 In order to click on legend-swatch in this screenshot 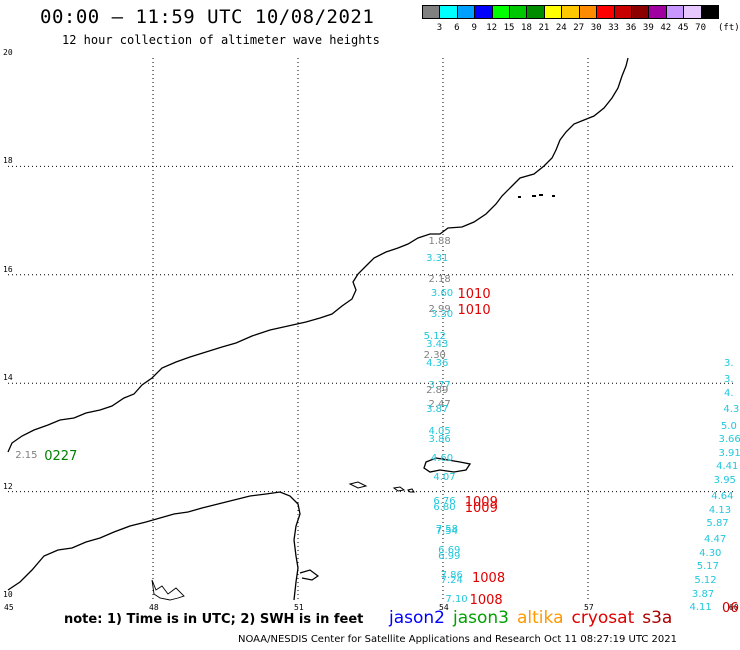, I will do `click(709, 12)`.